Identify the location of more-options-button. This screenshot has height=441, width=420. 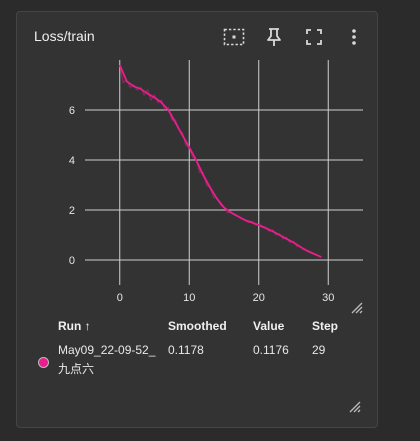
(354, 37).